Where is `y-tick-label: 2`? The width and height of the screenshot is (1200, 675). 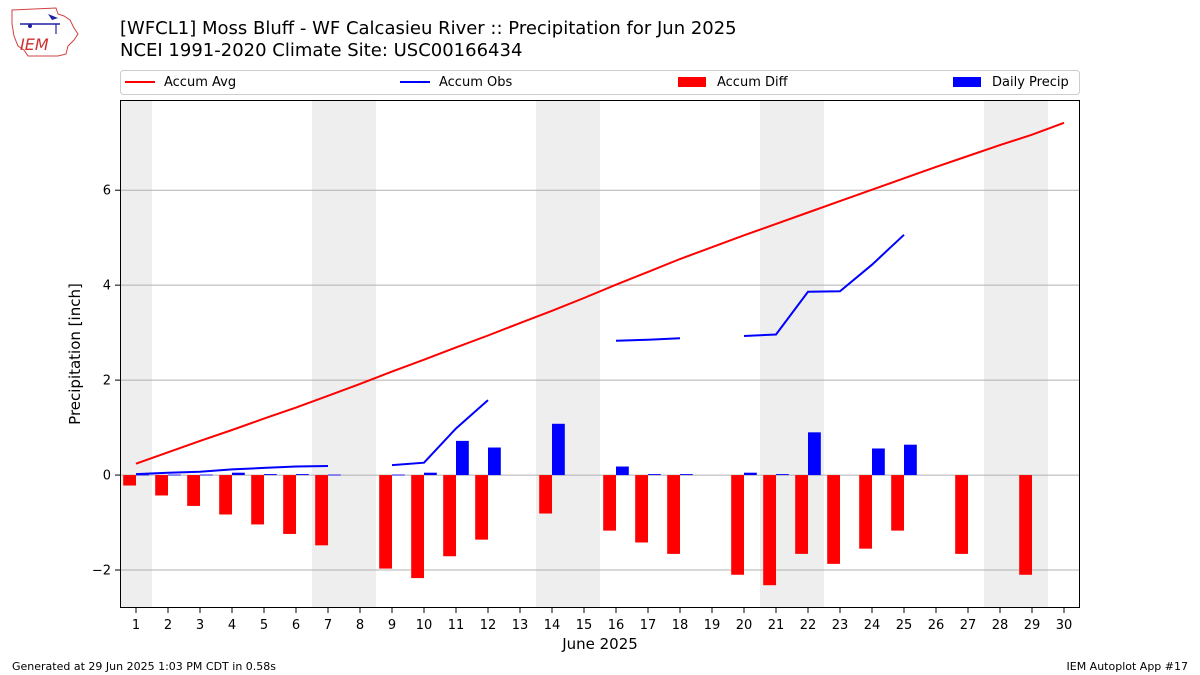 y-tick-label: 2 is located at coordinates (107, 381).